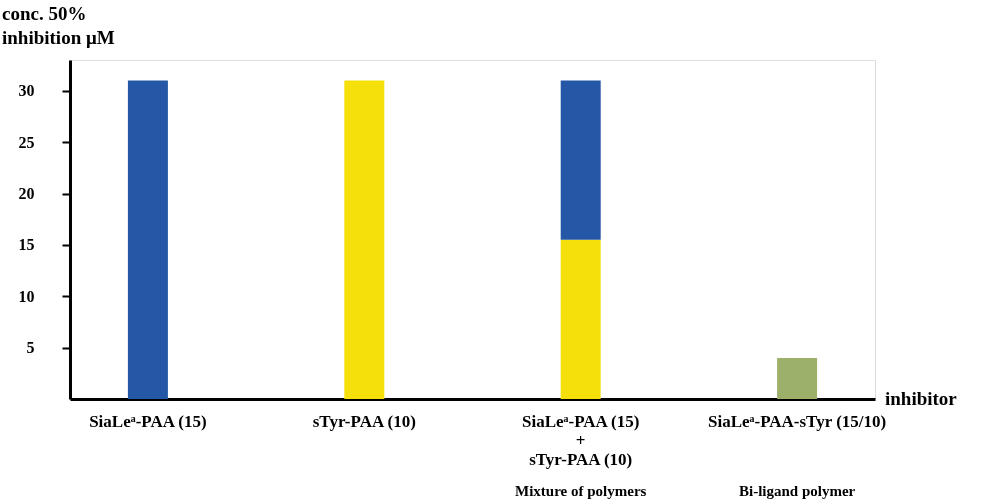 The image size is (1005, 504). I want to click on x-tick-label: SiaLeᵃ-PAA (15) + sTyr-PAA (10), so click(580, 440).